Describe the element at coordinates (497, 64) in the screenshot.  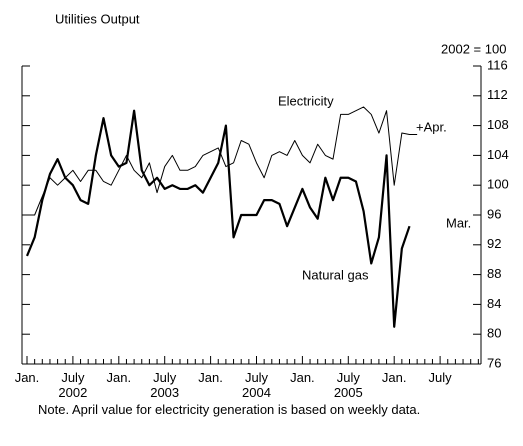
I see `y-tick-label: 116` at that location.